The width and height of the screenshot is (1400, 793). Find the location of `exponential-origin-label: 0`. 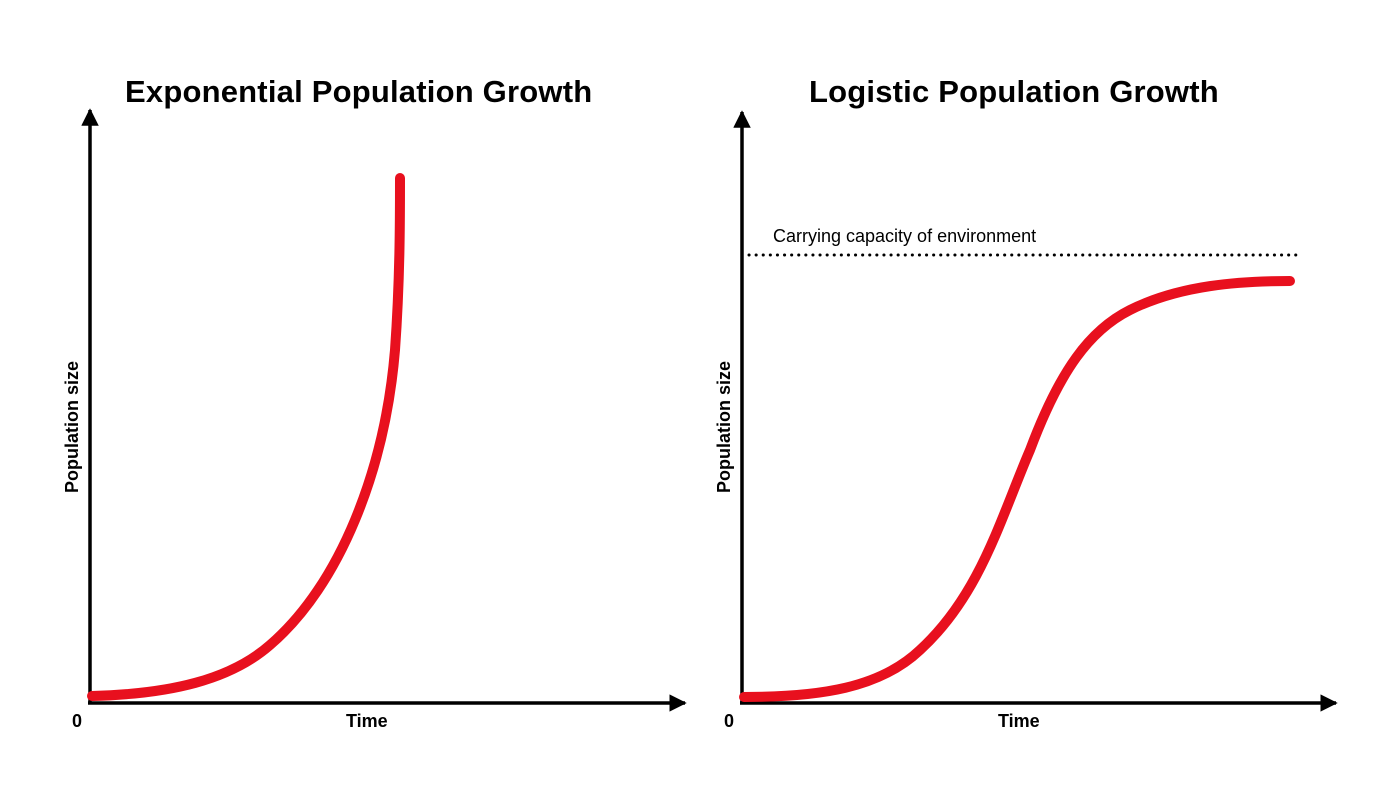

exponential-origin-label: 0 is located at coordinates (77, 721).